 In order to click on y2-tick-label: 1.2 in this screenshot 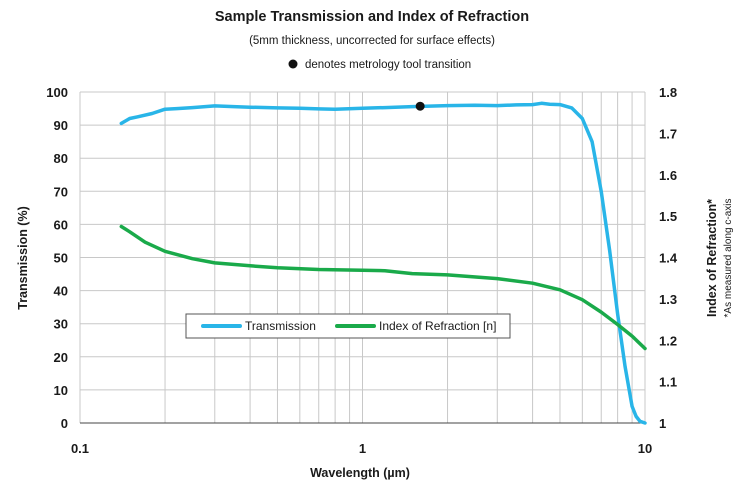, I will do `click(668, 340)`.